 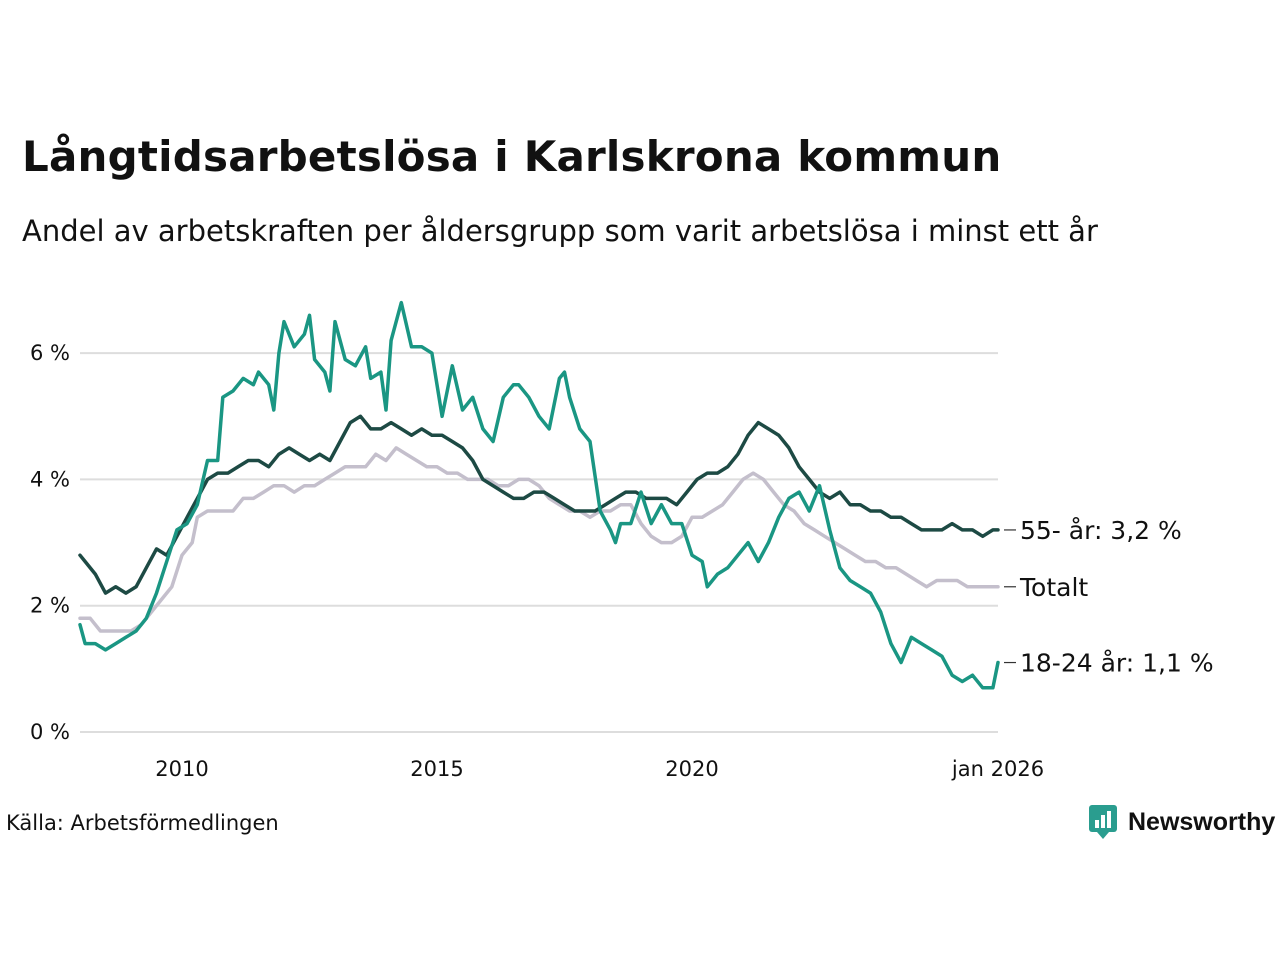 I want to click on y-tick-label: 6 %, so click(x=50, y=353).